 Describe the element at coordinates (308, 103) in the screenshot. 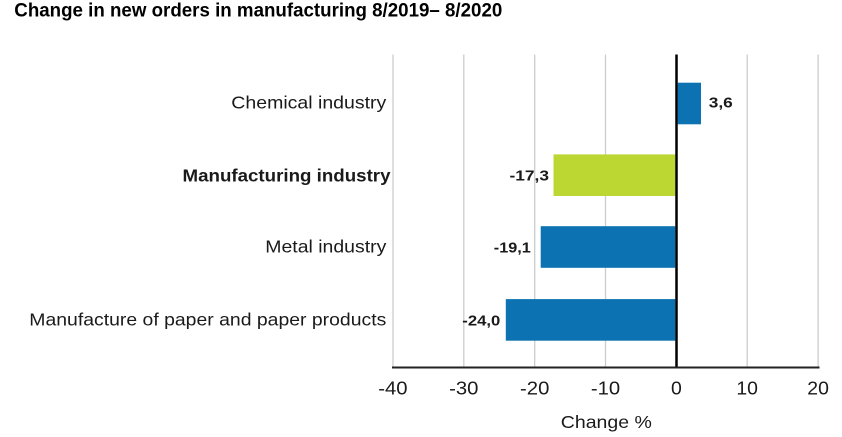

I see `svg-text: Chemical industry` at that location.